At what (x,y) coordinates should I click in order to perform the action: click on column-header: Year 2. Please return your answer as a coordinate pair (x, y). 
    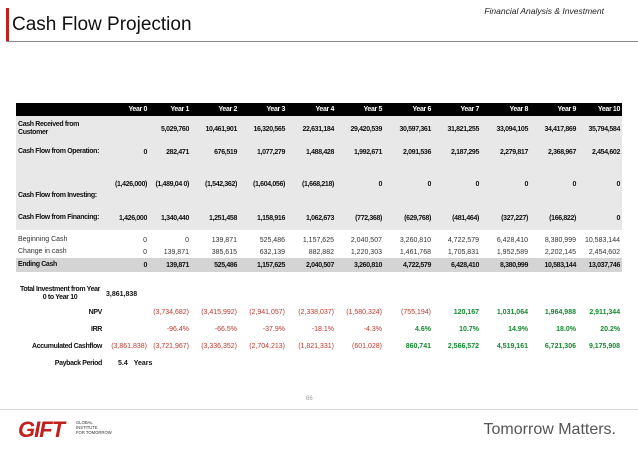
    Looking at the image, I should click on (215, 109).